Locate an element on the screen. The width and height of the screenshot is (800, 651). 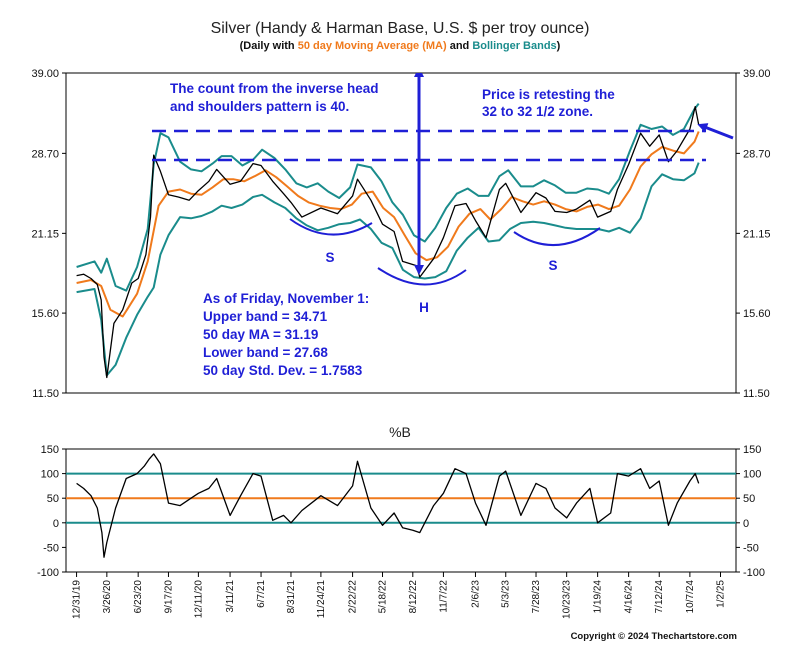
x-tick-label: 5/18/22 is located at coordinates (383, 597).